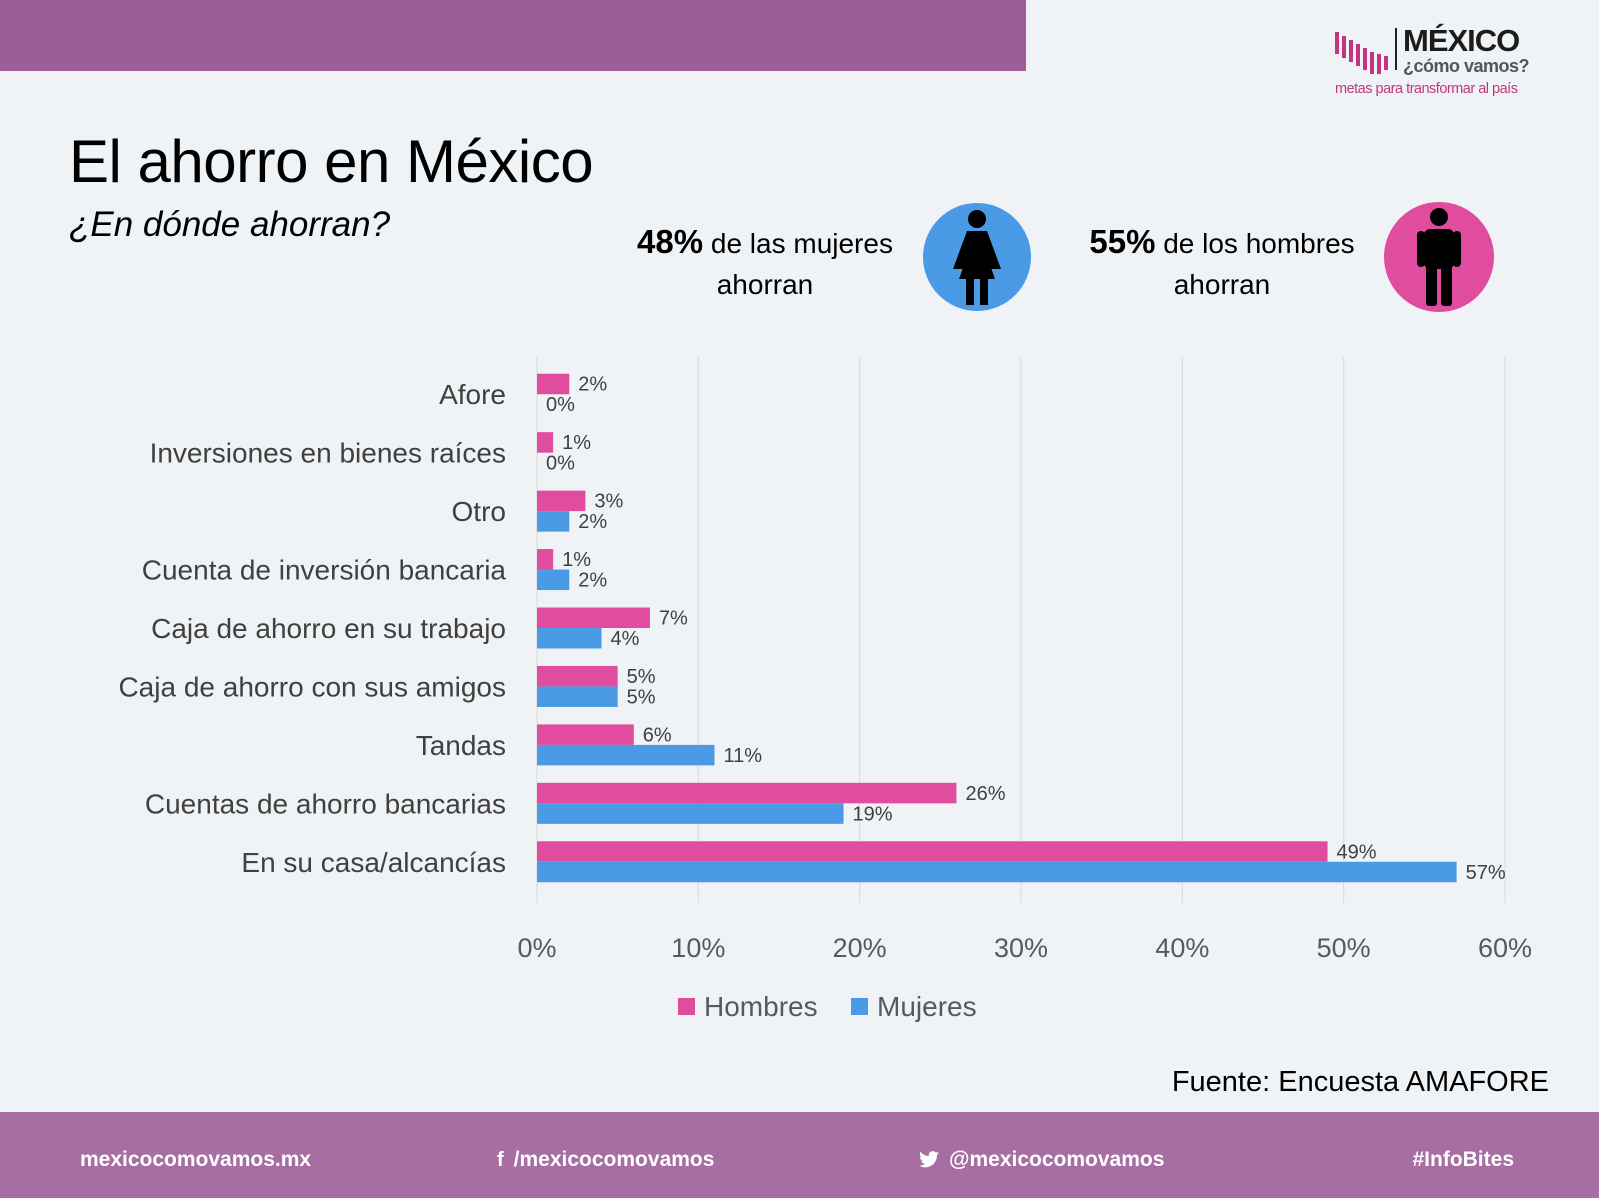  I want to click on category-label: En su casa/alcancías, so click(373, 862).